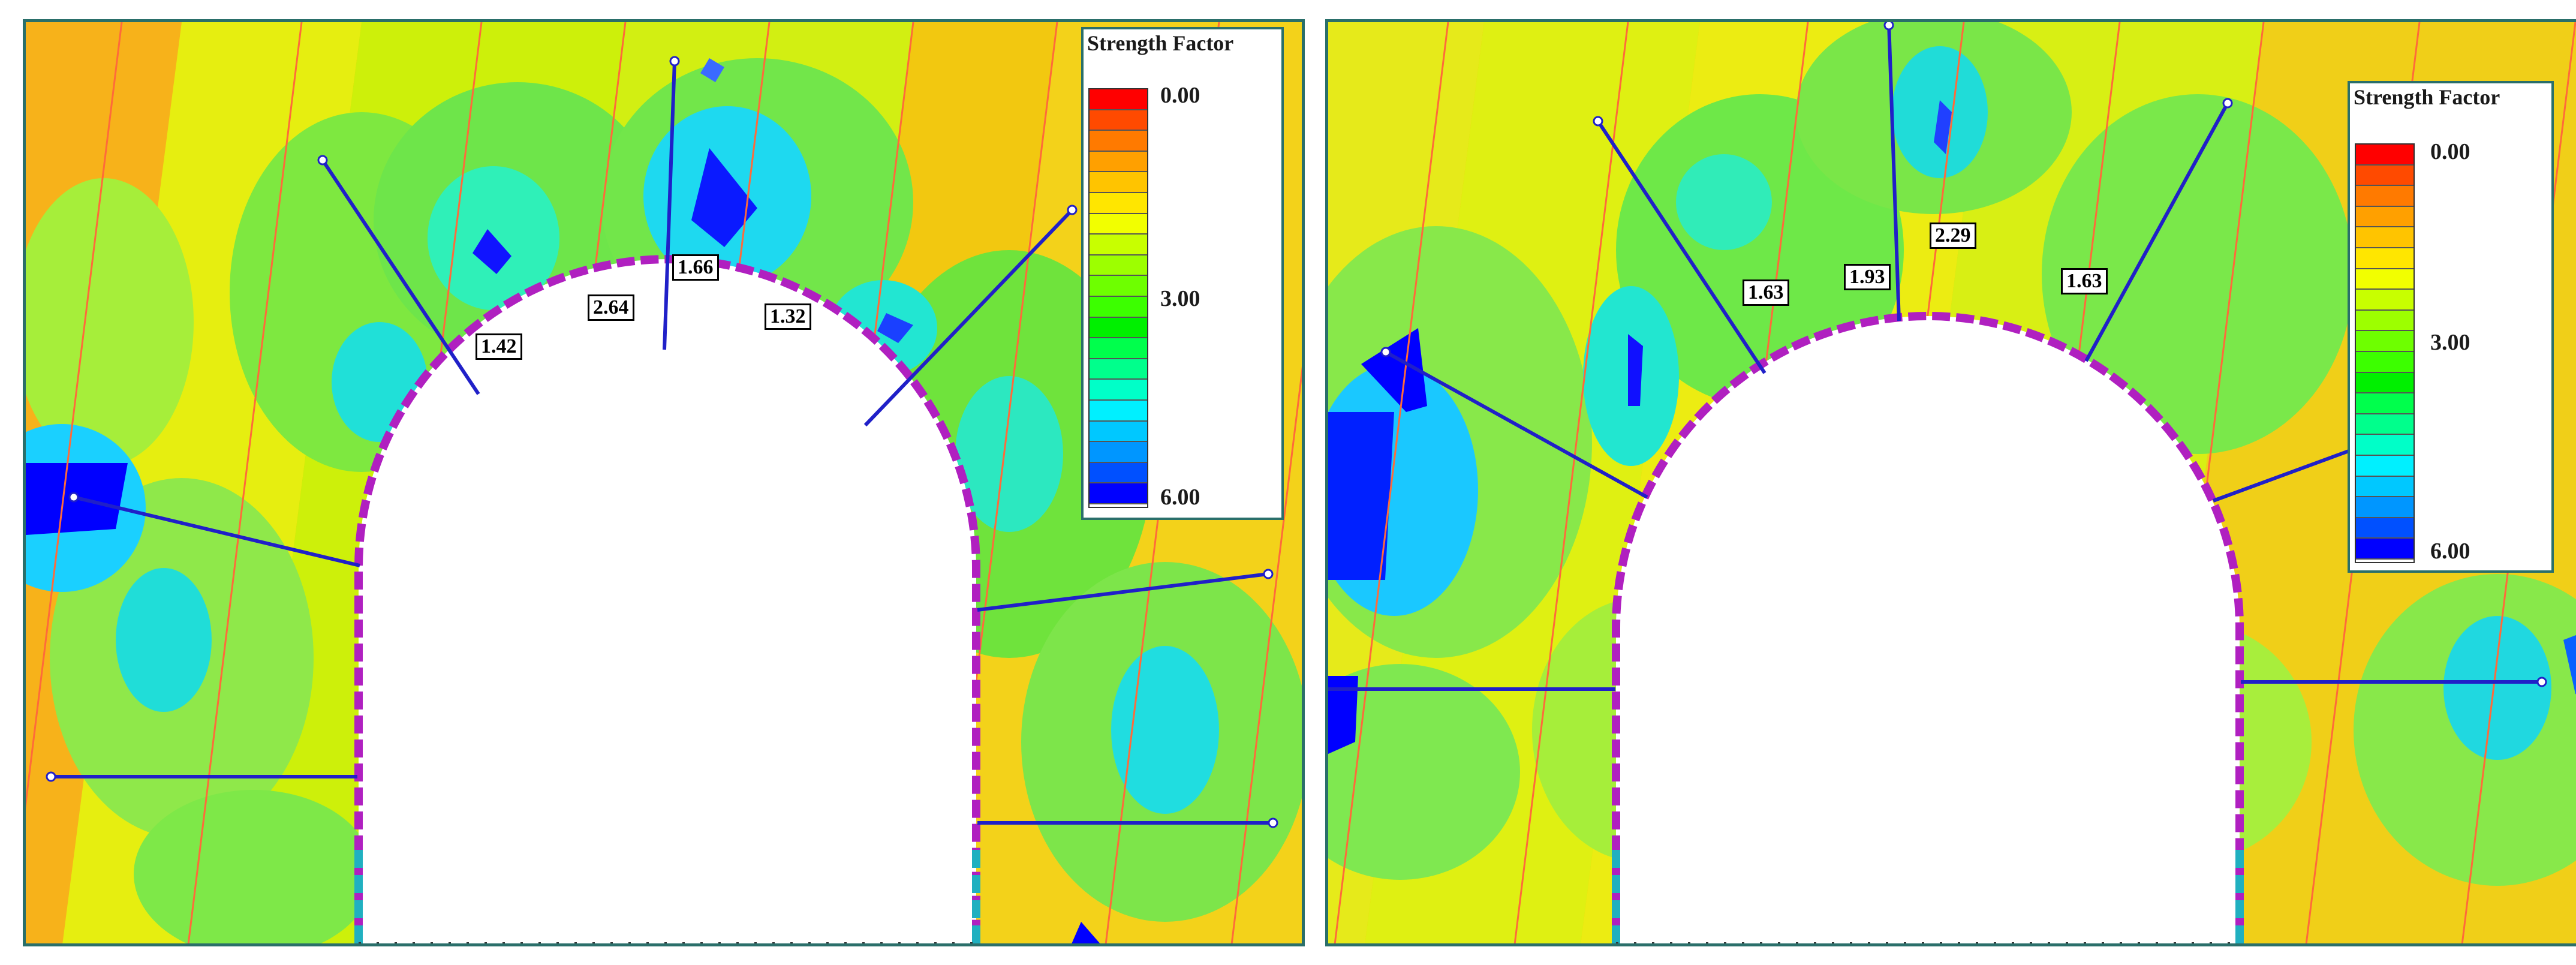  What do you see at coordinates (1868, 277) in the screenshot?
I see `bolt-value-label: 1.93` at bounding box center [1868, 277].